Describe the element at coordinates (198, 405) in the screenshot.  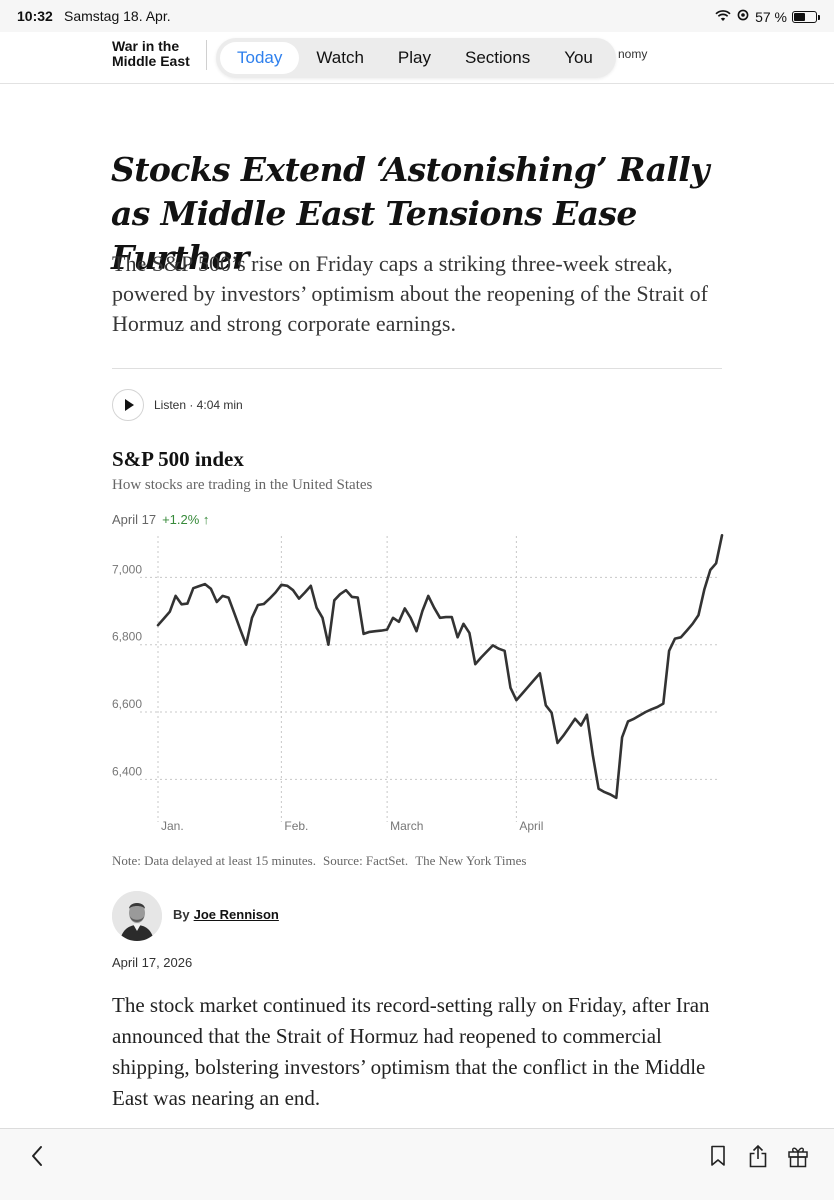
I see `listen-label: Listen · 4:04 min` at that location.